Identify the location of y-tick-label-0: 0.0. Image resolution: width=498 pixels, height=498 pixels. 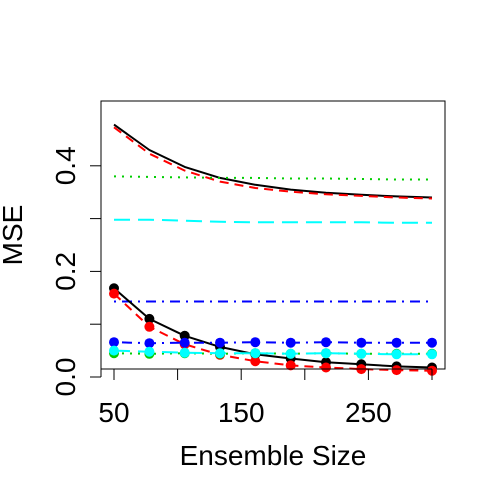
(65, 377).